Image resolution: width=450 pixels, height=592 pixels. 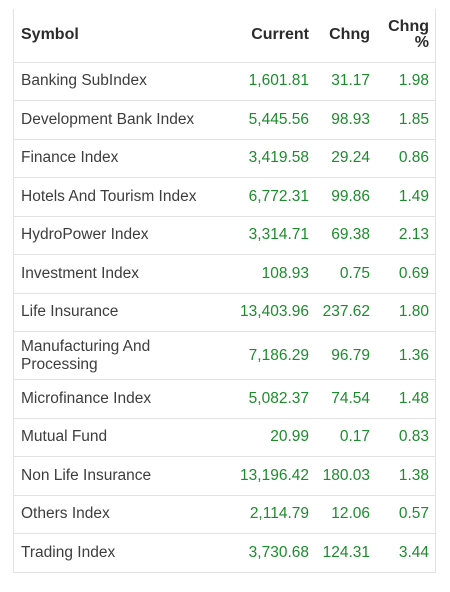 I want to click on table-header: Symbol Current Chng Chng%, so click(x=224, y=36).